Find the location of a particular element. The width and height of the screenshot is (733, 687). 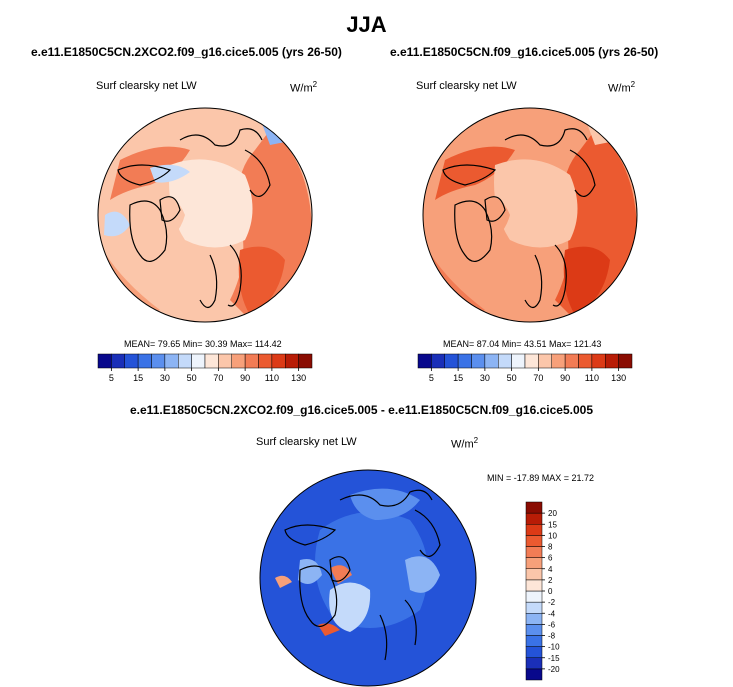

panel-2-stats: MEAN= 87.04 Min= 43.51 Max= 121.43 is located at coordinates (522, 344).